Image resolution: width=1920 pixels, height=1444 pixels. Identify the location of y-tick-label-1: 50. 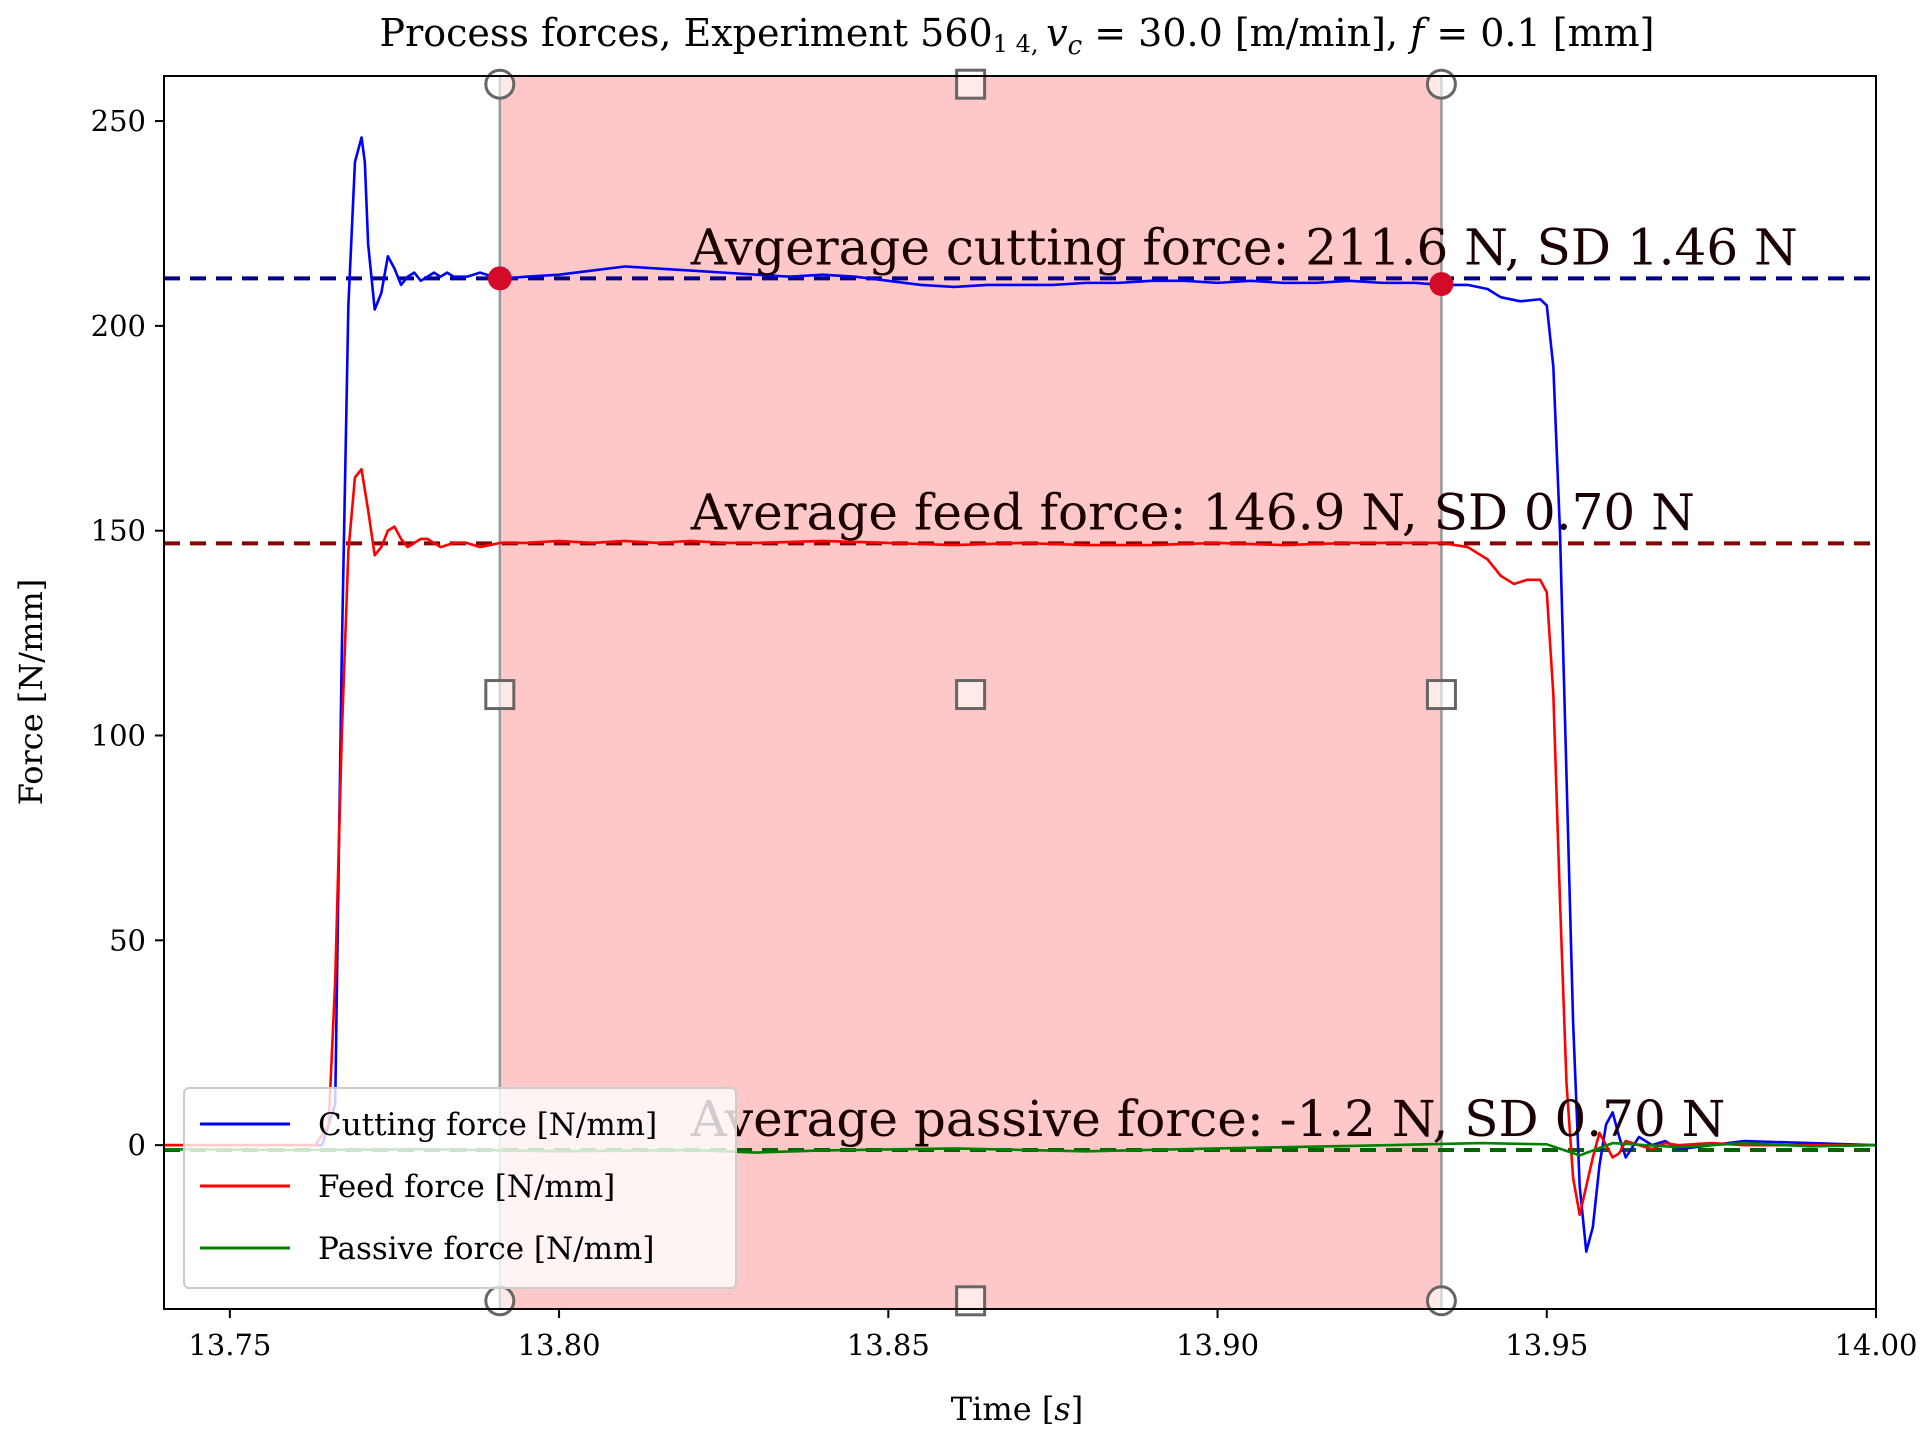
(127, 940).